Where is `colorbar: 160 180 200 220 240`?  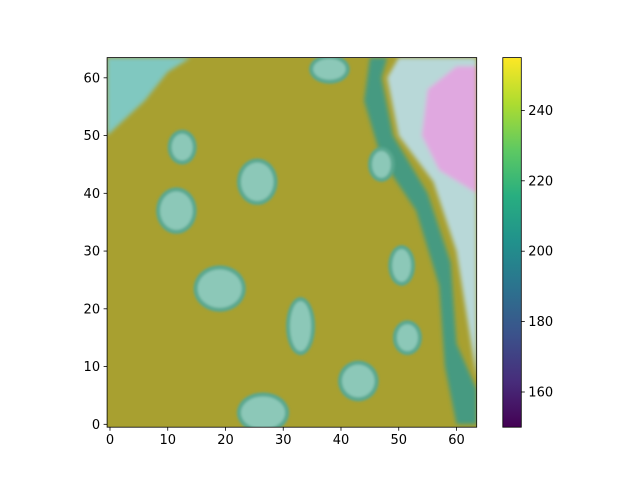
colorbar: 160 180 200 220 240 is located at coordinates (527, 242).